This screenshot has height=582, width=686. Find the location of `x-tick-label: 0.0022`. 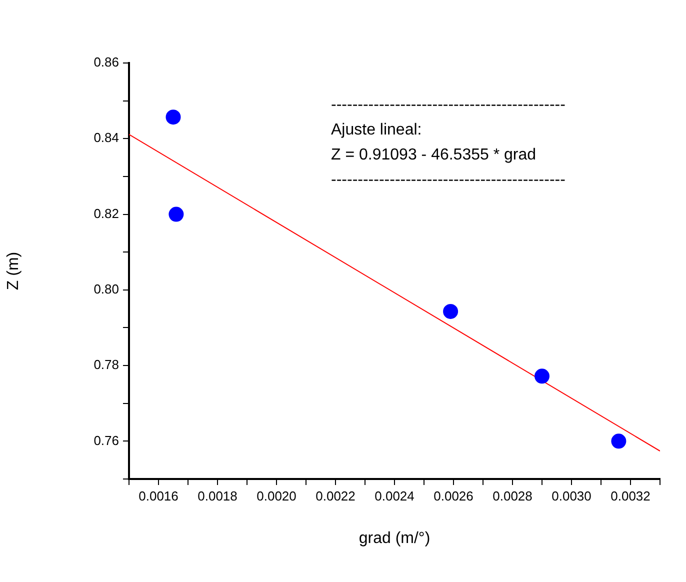

x-tick-label: 0.0022 is located at coordinates (336, 496).